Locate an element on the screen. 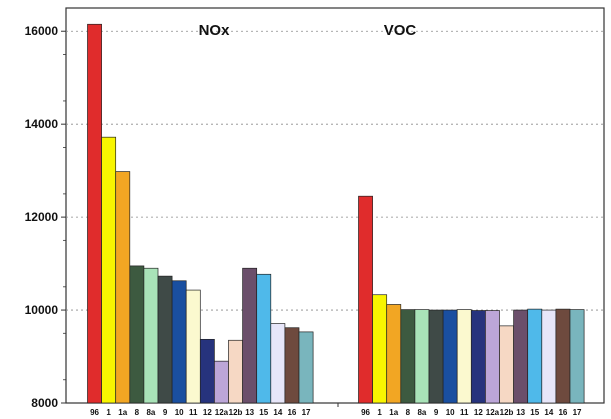 The height and width of the screenshot is (419, 611). group-title-voc: VOC is located at coordinates (400, 30).